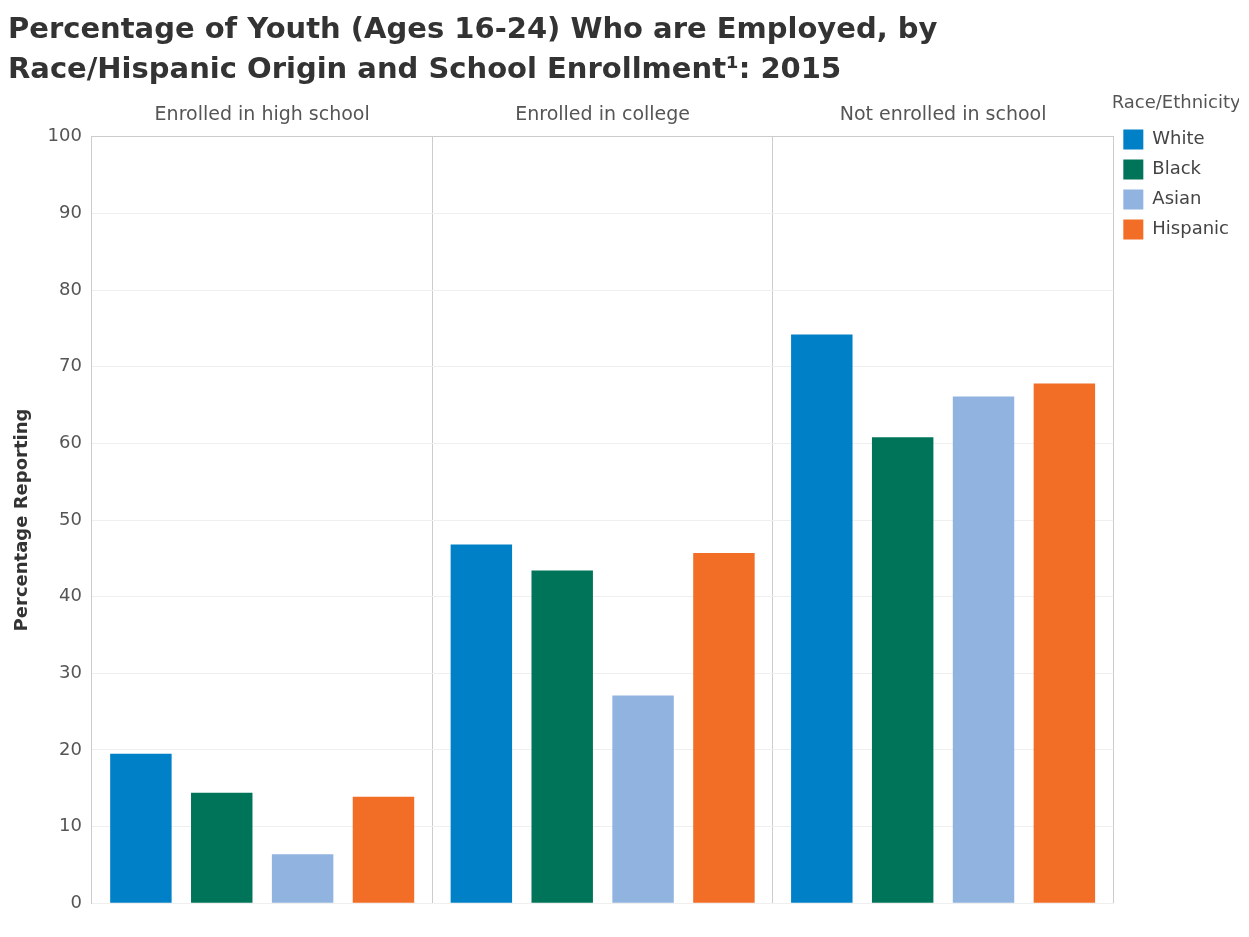  Describe the element at coordinates (64, 135) in the screenshot. I see `y-tick-label: 100` at that location.